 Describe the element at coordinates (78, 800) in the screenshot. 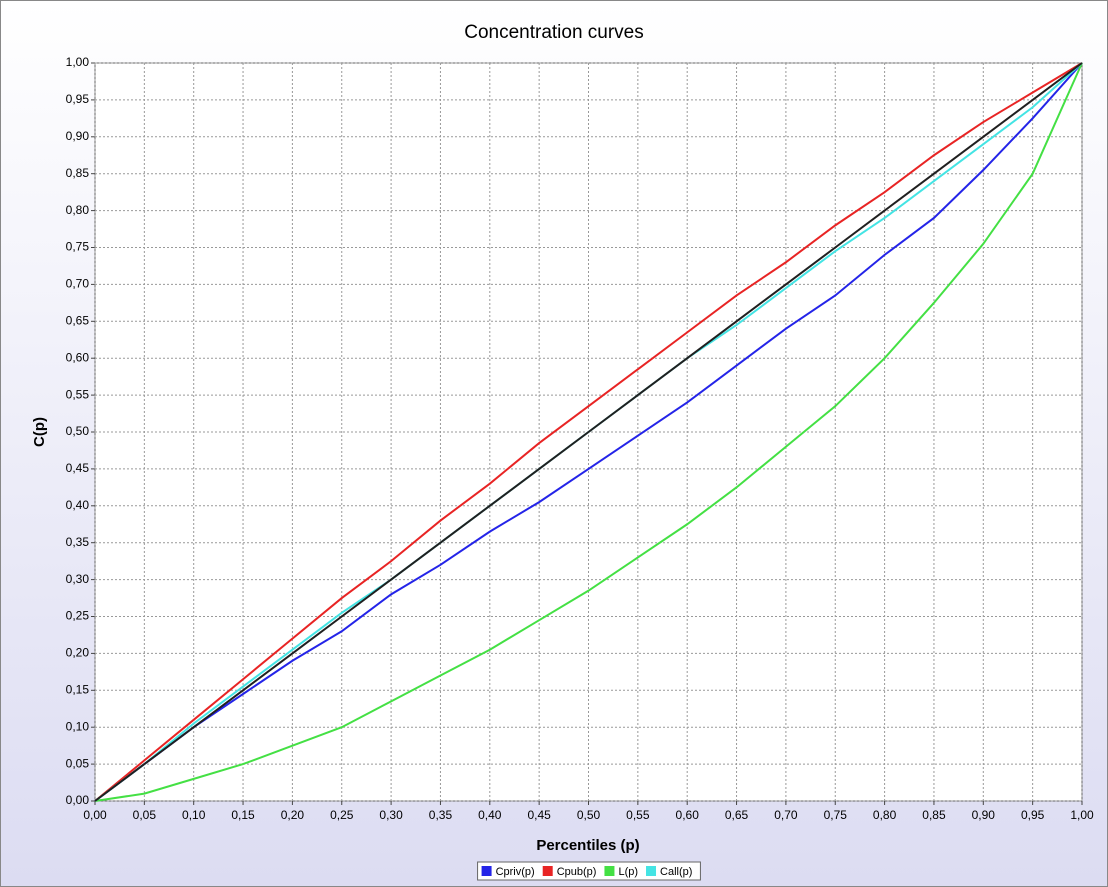

I see `y-tick-label: 0,00` at that location.